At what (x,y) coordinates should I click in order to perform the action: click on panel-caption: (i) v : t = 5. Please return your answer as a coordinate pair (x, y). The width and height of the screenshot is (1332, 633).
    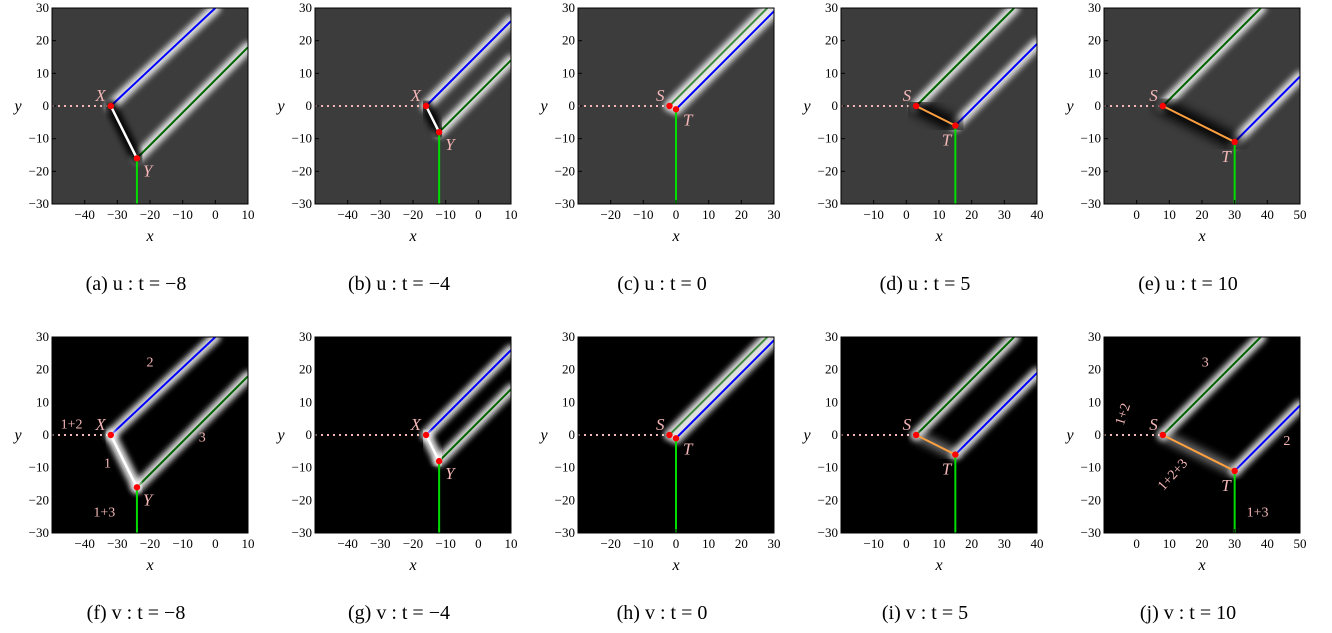
    Looking at the image, I should click on (925, 613).